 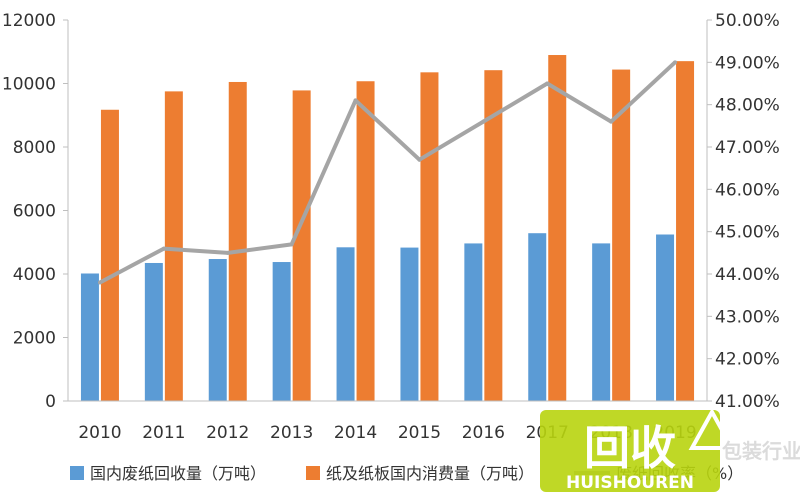 I want to click on legend-label-recovery: 国内废纸回收量（万吨）, so click(x=178, y=473).